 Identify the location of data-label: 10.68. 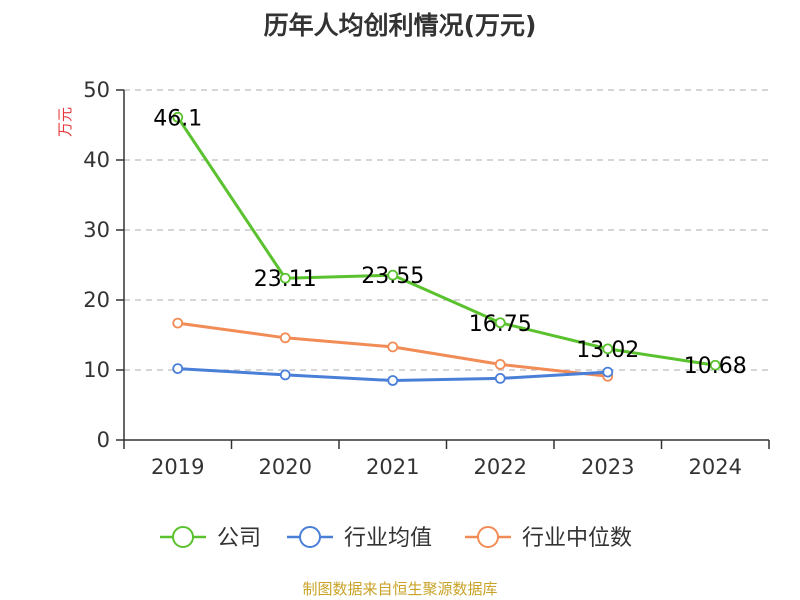
(715, 366).